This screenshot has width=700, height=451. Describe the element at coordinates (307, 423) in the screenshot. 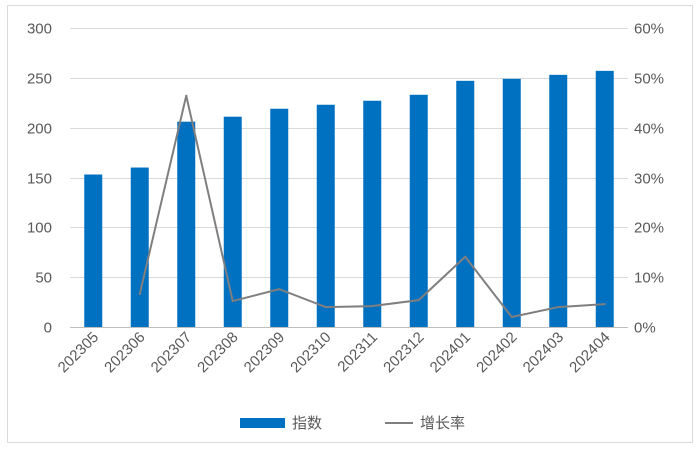

I see `legend-label-bar: 指数` at that location.